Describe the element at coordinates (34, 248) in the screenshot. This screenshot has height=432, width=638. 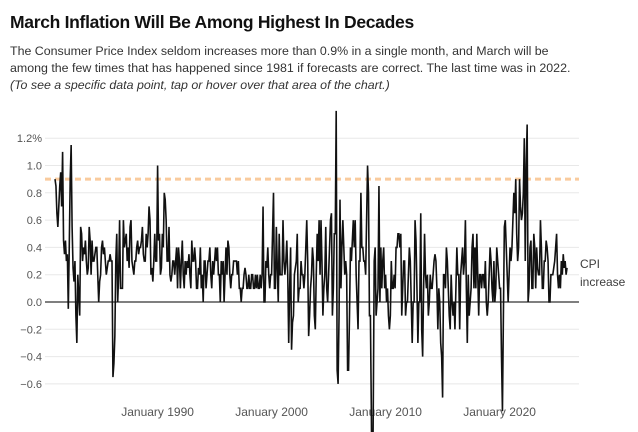
I see `y-tick-label: 0.4` at that location.